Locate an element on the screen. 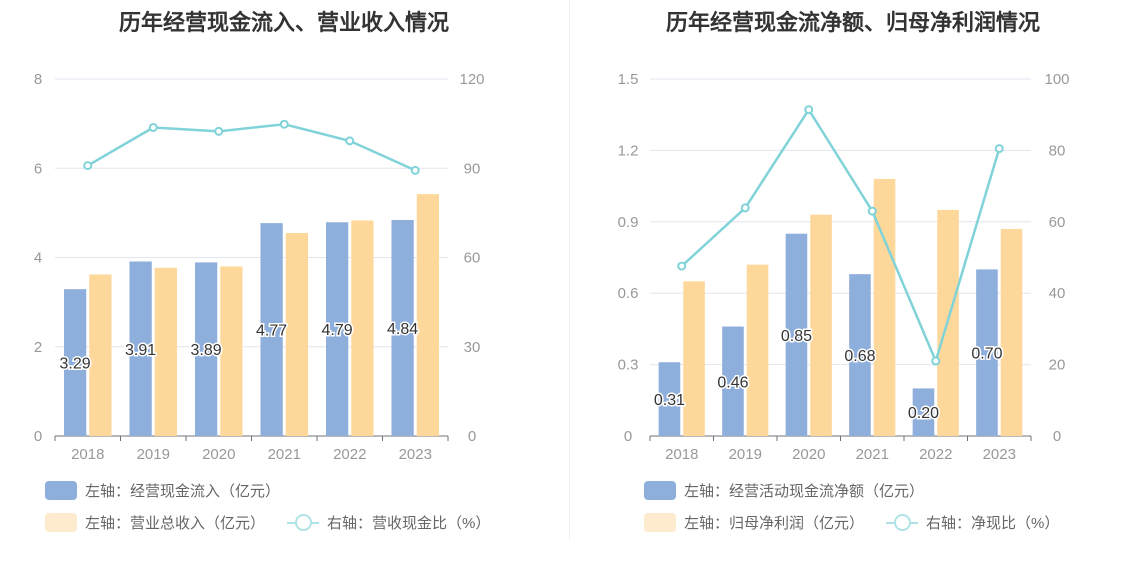 The height and width of the screenshot is (582, 1134). right-x-tick-label: 2019 is located at coordinates (745, 454).